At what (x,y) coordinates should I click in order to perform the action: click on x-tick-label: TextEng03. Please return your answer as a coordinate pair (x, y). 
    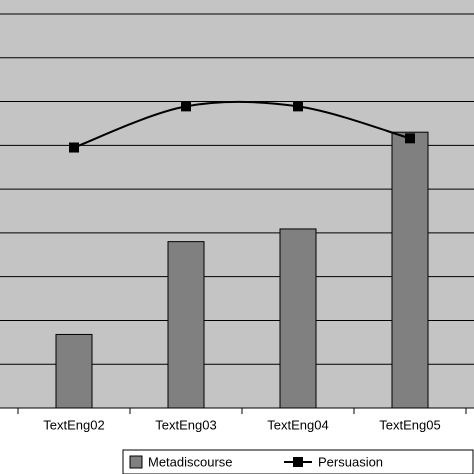
    Looking at the image, I should click on (185, 424).